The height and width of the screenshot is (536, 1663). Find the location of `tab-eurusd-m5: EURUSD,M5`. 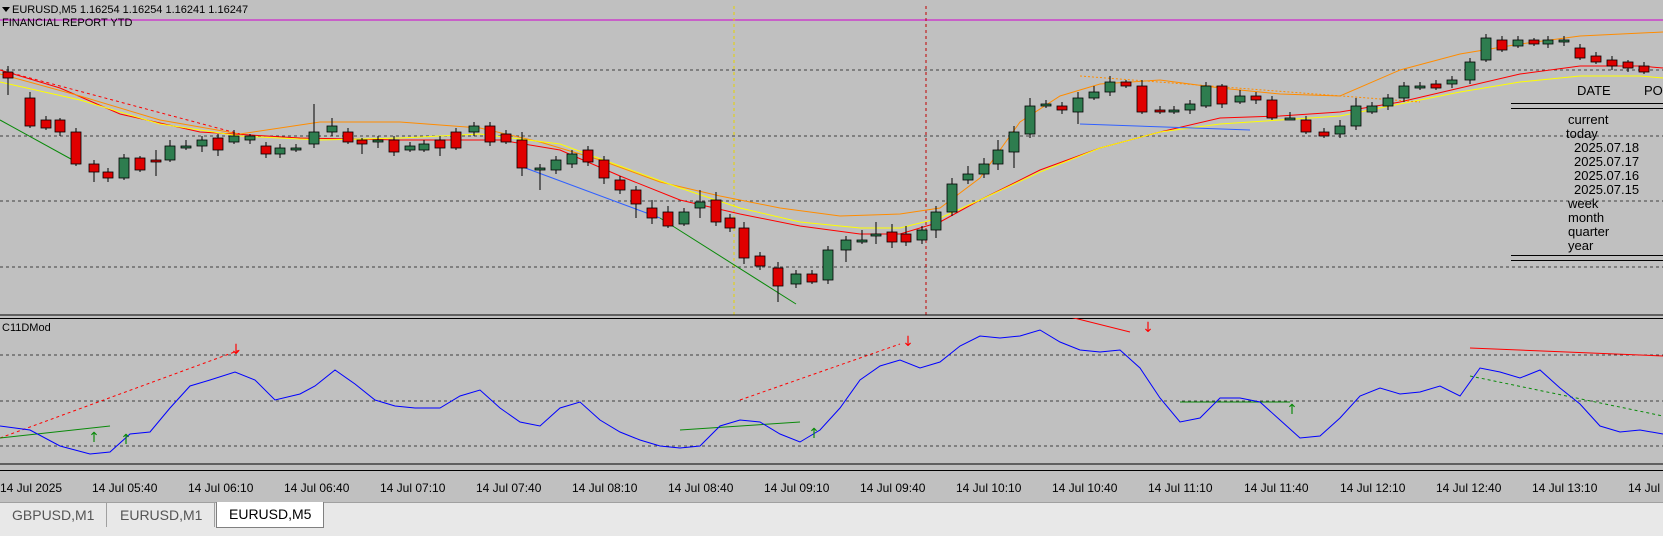

tab-eurusd-m5: EURUSD,M5 is located at coordinates (270, 515).